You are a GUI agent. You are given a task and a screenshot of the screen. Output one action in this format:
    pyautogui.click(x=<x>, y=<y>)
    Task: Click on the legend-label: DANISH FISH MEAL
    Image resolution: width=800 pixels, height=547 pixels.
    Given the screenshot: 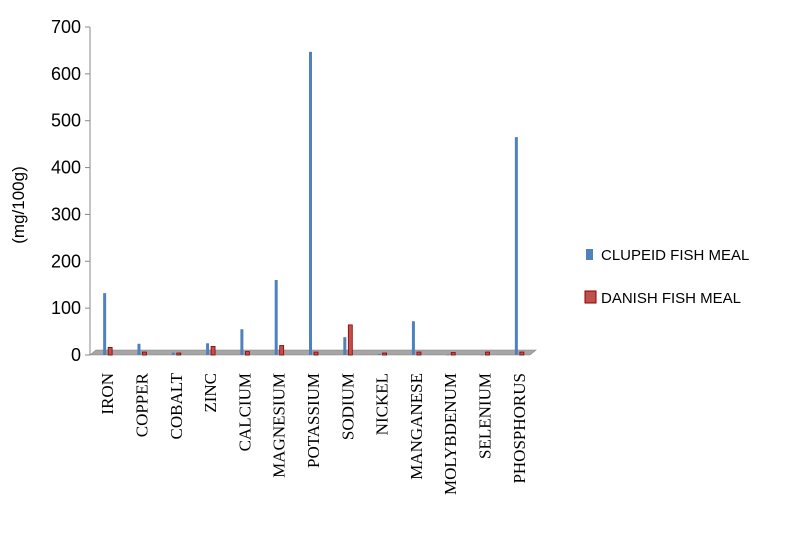 What is the action you would take?
    pyautogui.click(x=671, y=298)
    